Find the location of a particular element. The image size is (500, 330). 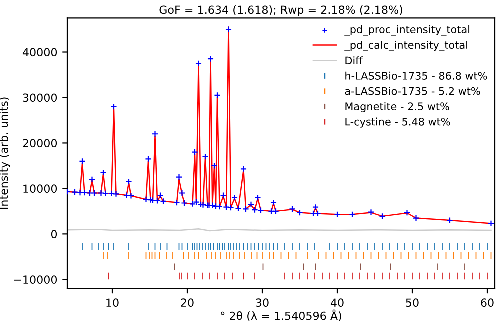

legend-label: L-cystine - 5.48 wt% is located at coordinates (398, 123).